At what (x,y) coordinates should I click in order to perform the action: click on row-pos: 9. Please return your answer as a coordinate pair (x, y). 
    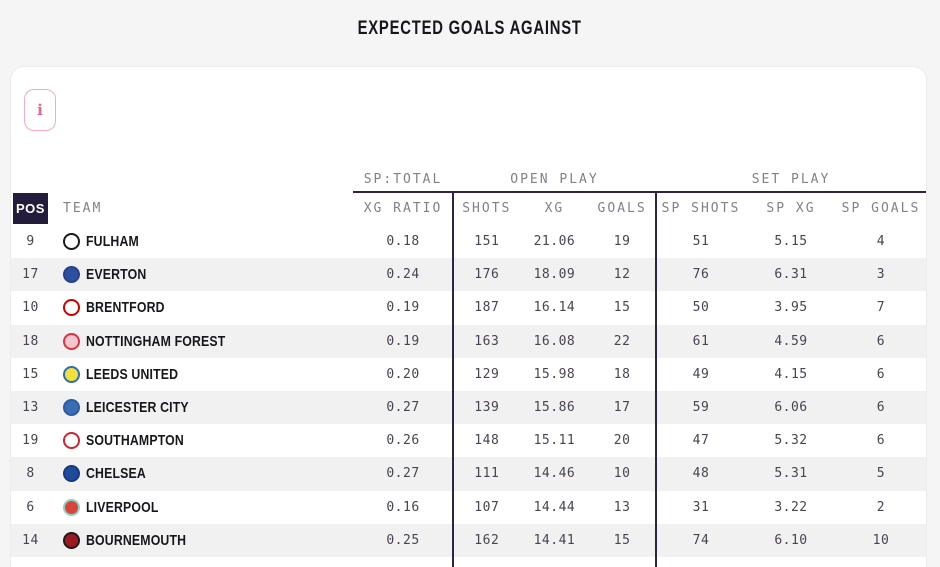
    Looking at the image, I should click on (30, 242).